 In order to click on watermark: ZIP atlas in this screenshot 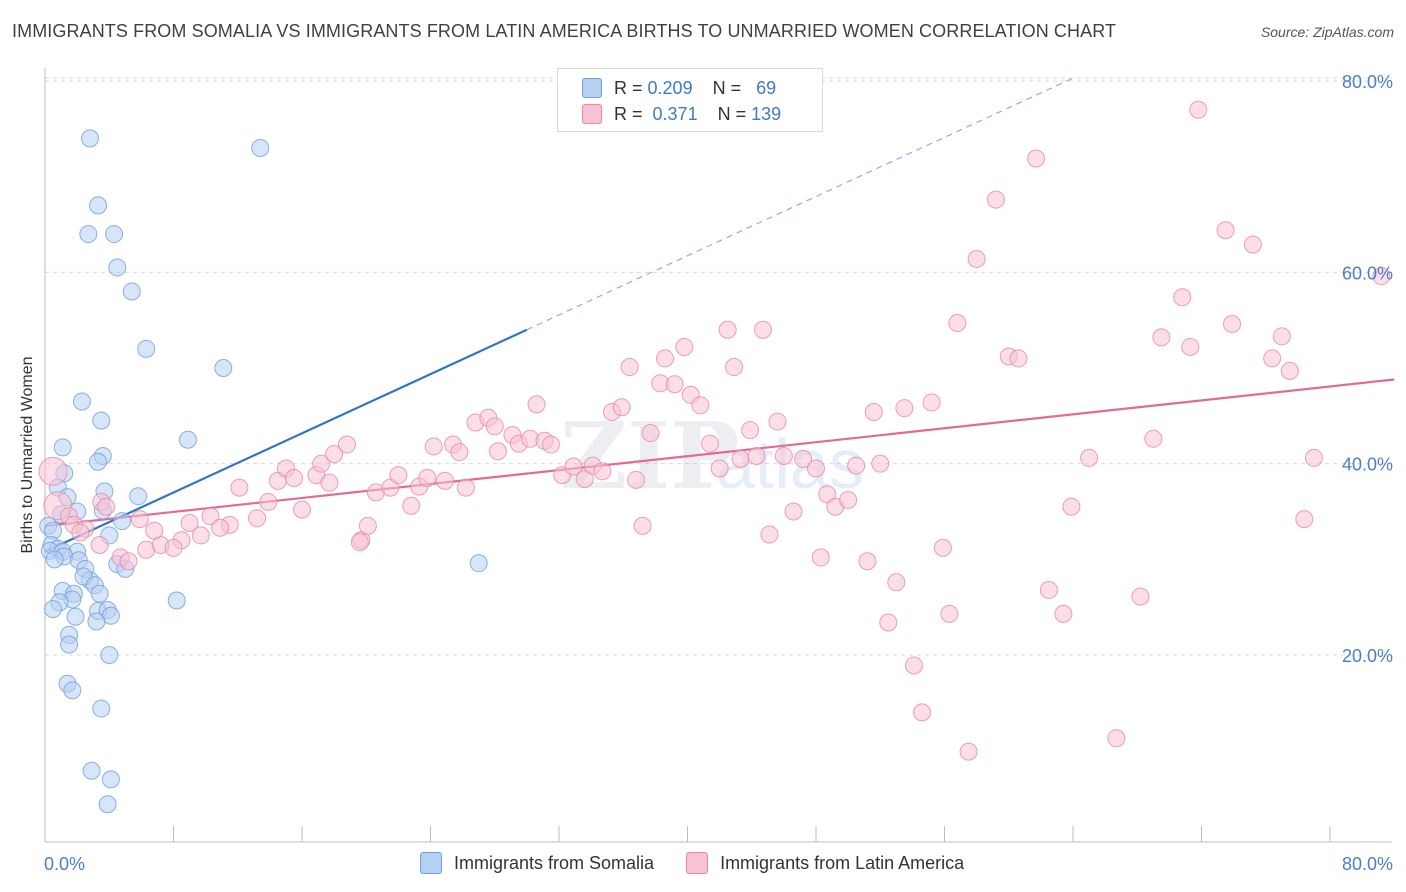, I will do `click(712, 456)`.